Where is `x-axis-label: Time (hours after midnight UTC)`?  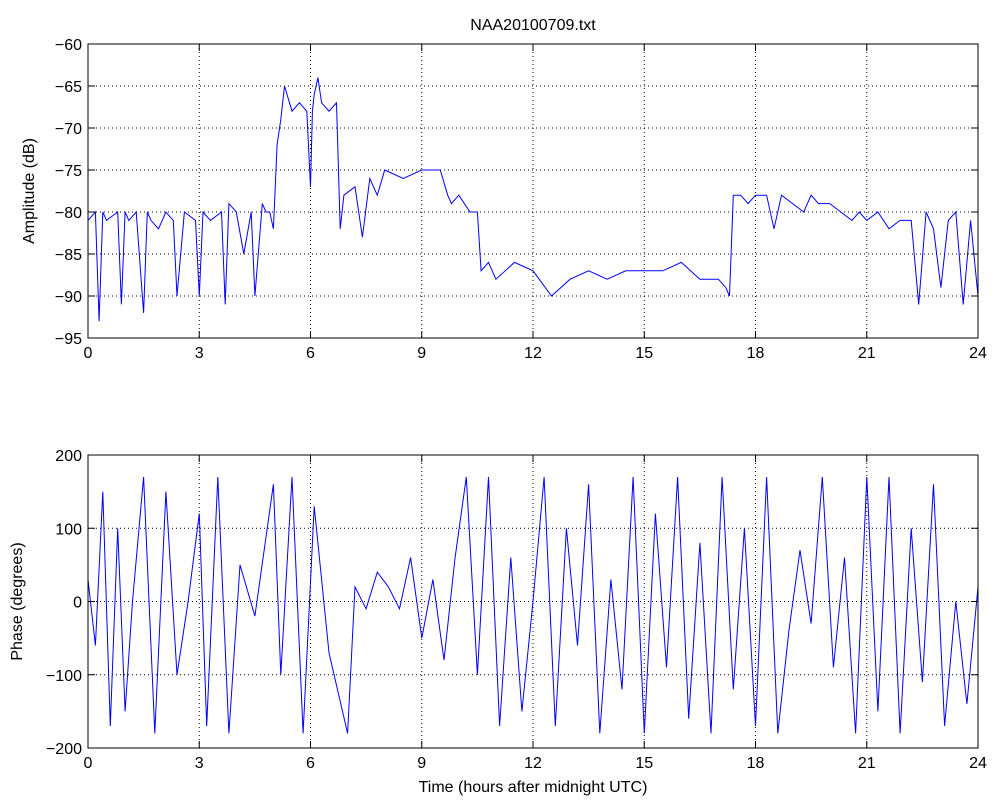
x-axis-label: Time (hours after midnight UTC) is located at coordinates (533, 787).